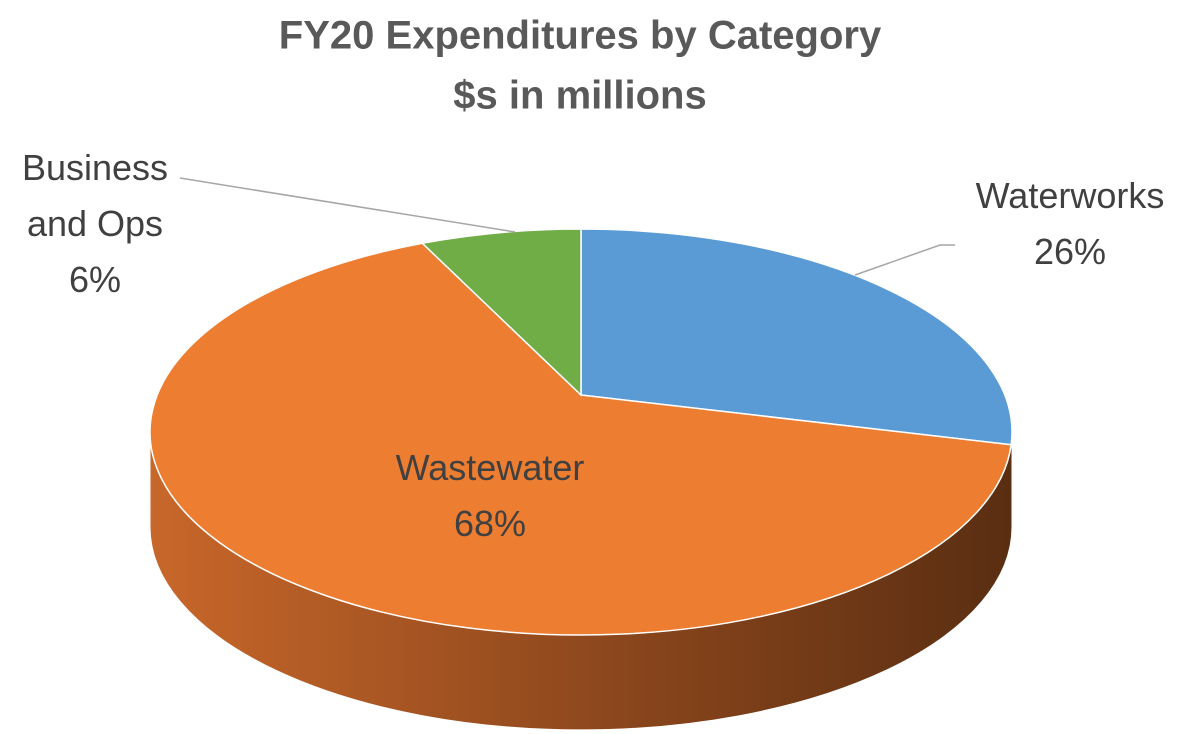 The height and width of the screenshot is (734, 1199). I want to click on data-label: Waterworks 26%, so click(1059, 224).